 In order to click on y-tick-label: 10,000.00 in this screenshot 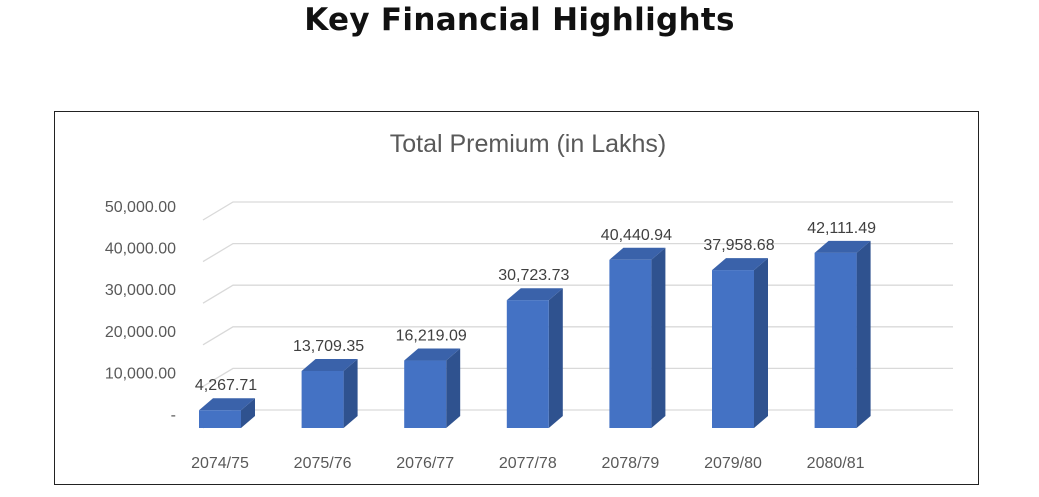, I will do `click(140, 373)`.